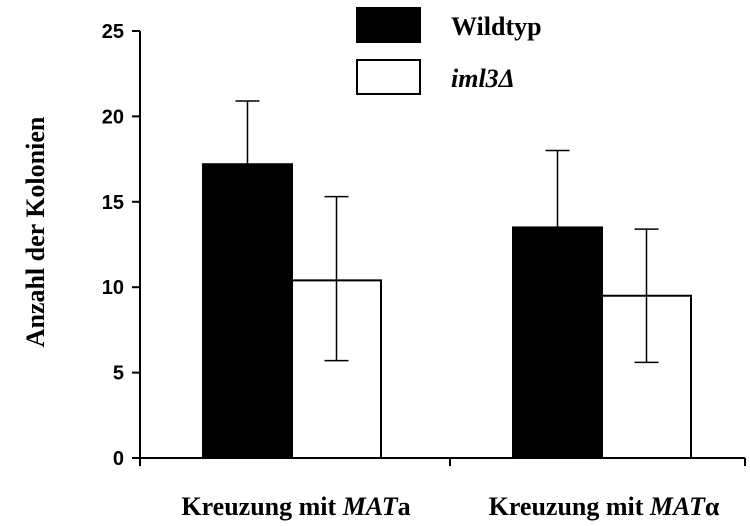 Image resolution: width=750 pixels, height=526 pixels. What do you see at coordinates (118, 374) in the screenshot?
I see `y-tick-label: 5` at bounding box center [118, 374].